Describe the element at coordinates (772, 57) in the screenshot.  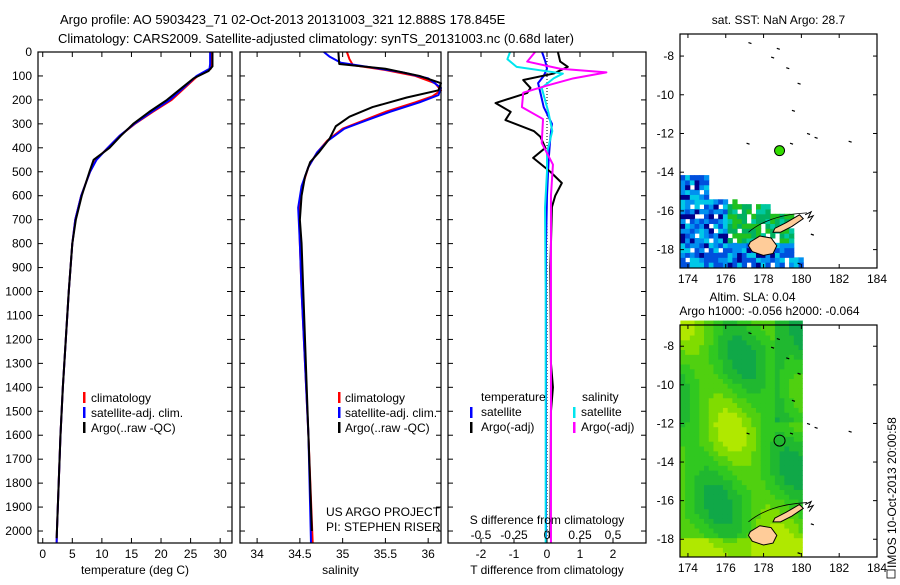
I see `island` at that location.